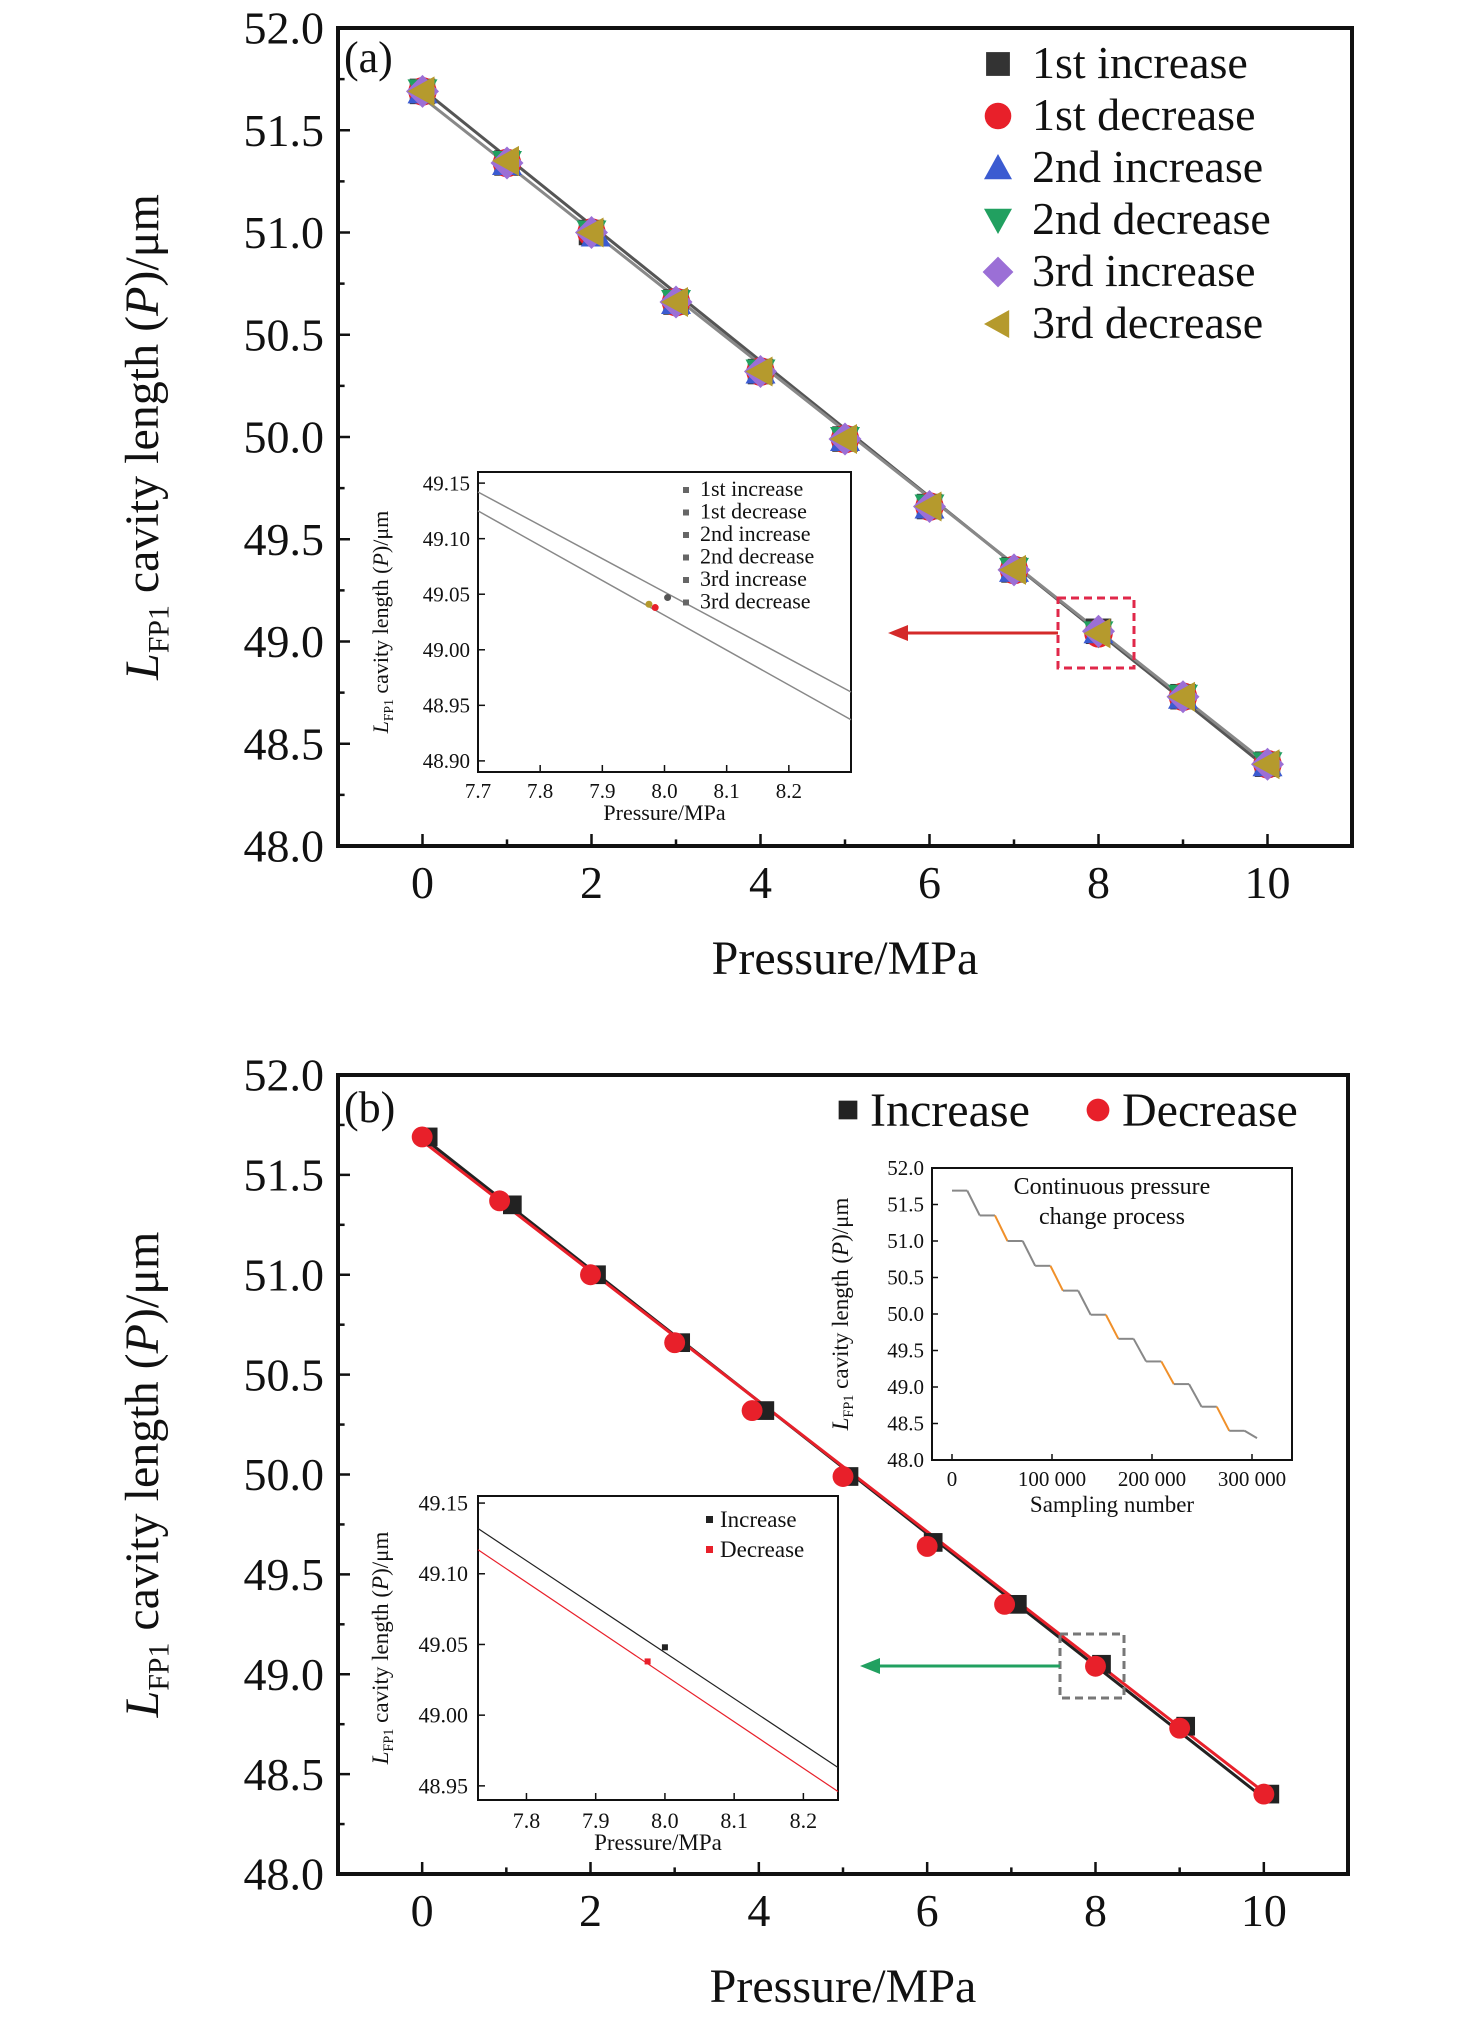 The image size is (1476, 2032). I want to click on a-zoom-arrow-head, so click(898, 633).